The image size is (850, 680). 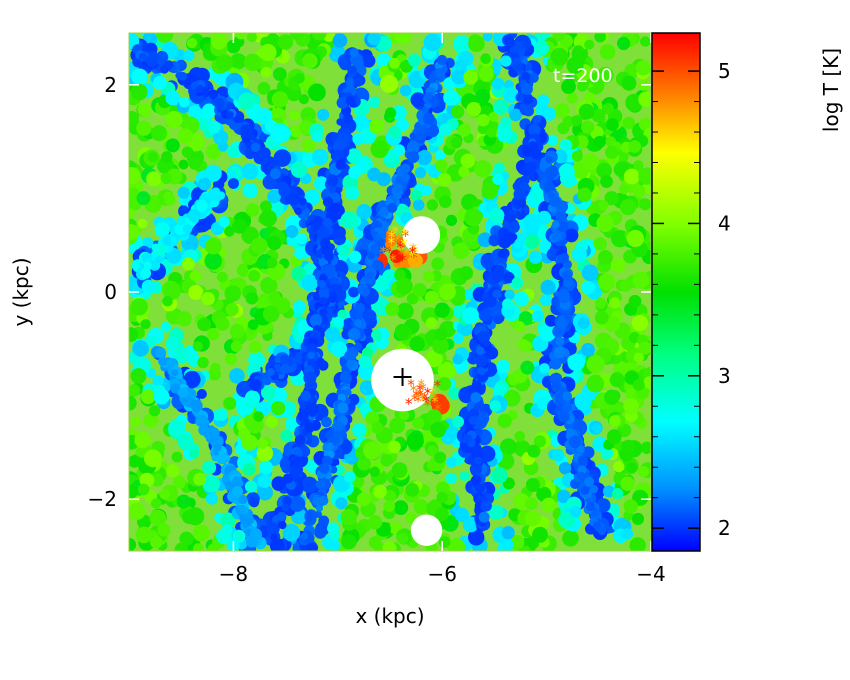 What do you see at coordinates (724, 376) in the screenshot?
I see `colorbar-tick-label: 3` at bounding box center [724, 376].